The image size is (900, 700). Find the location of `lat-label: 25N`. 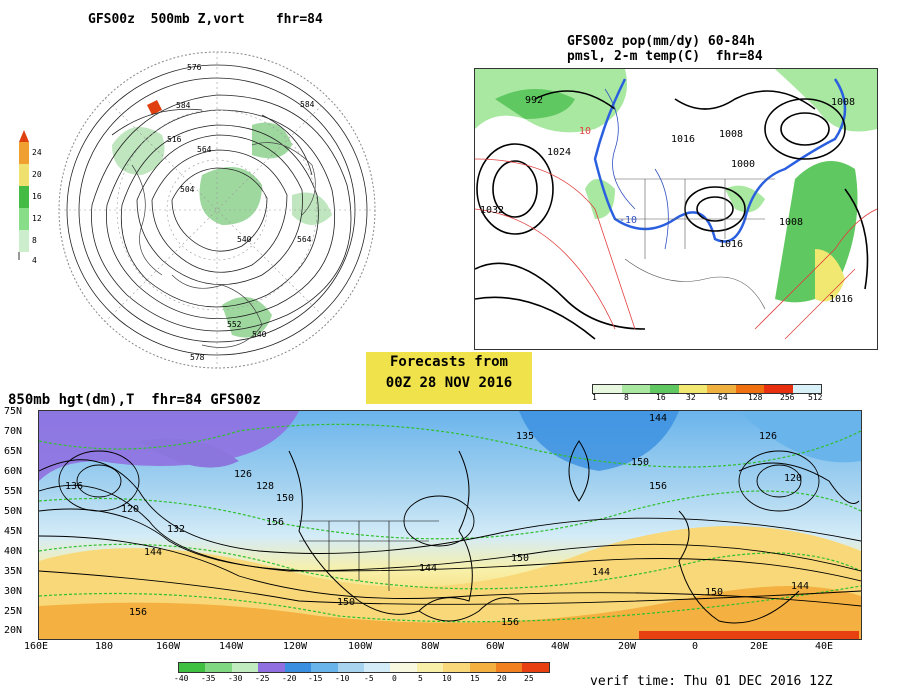

lat-label: 25N is located at coordinates (13, 611).